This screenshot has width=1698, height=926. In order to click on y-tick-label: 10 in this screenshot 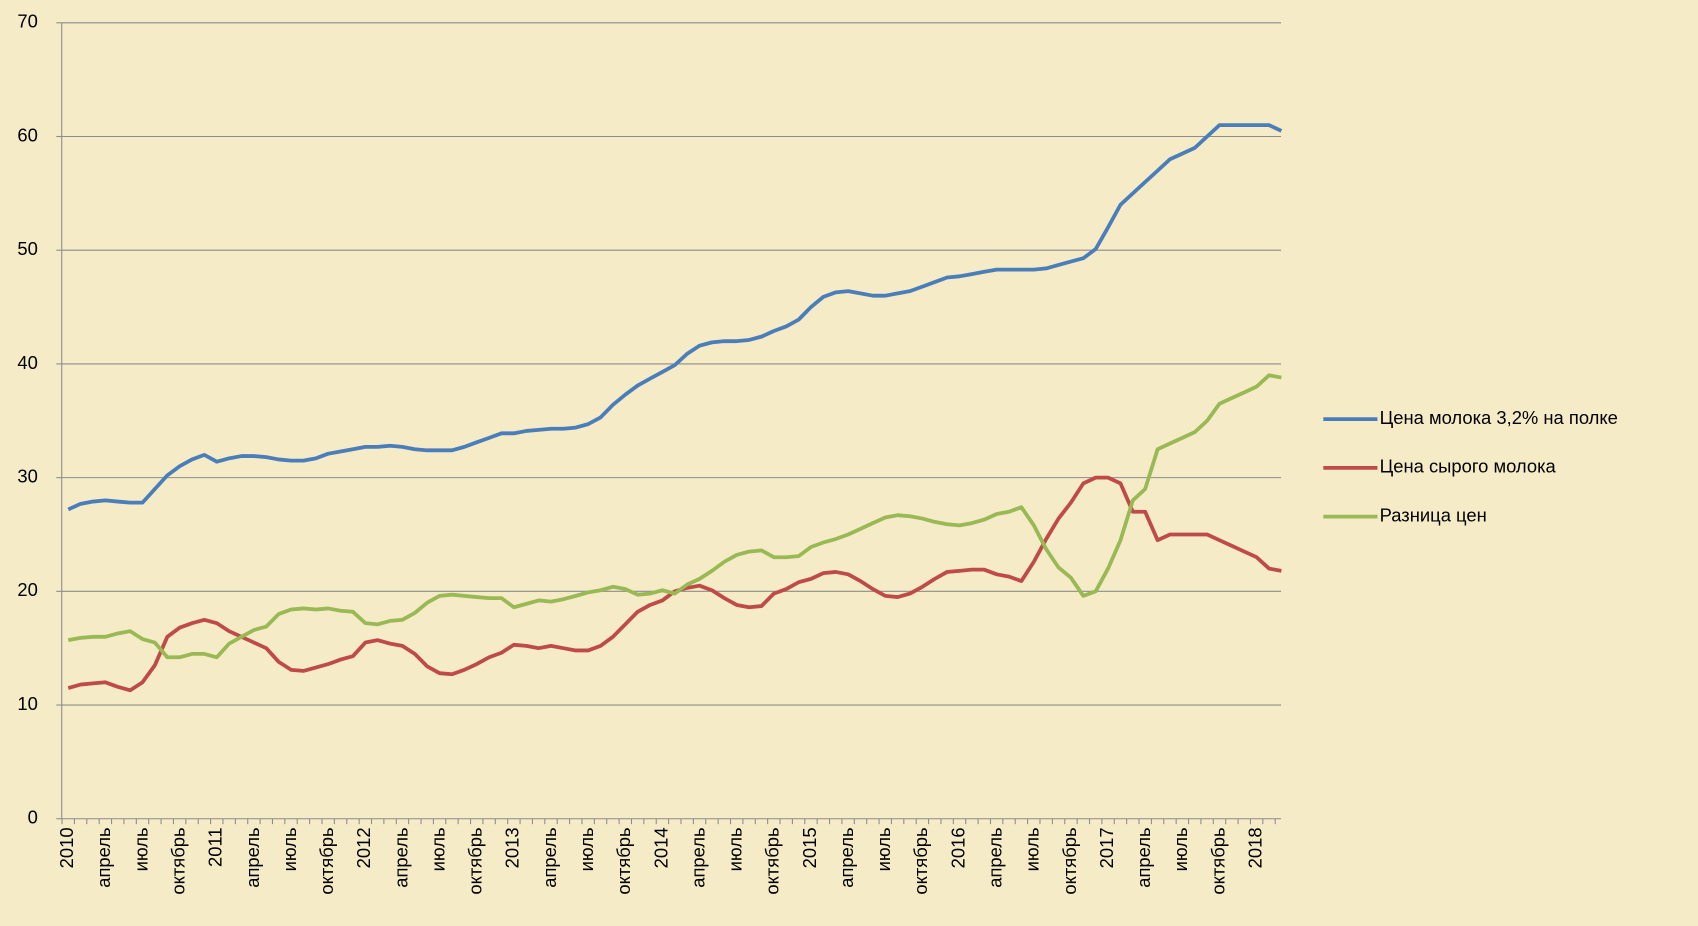, I will do `click(27, 703)`.